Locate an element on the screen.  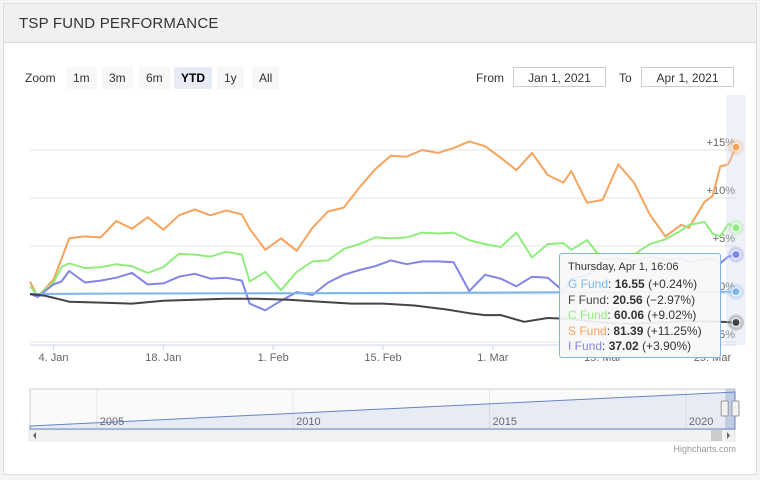
tooltip-fund-name: C Fund is located at coordinates (588, 315).